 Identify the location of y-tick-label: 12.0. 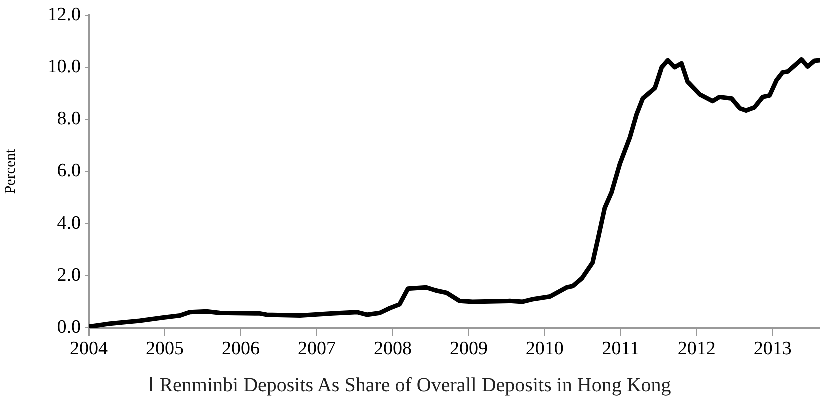
(64, 15).